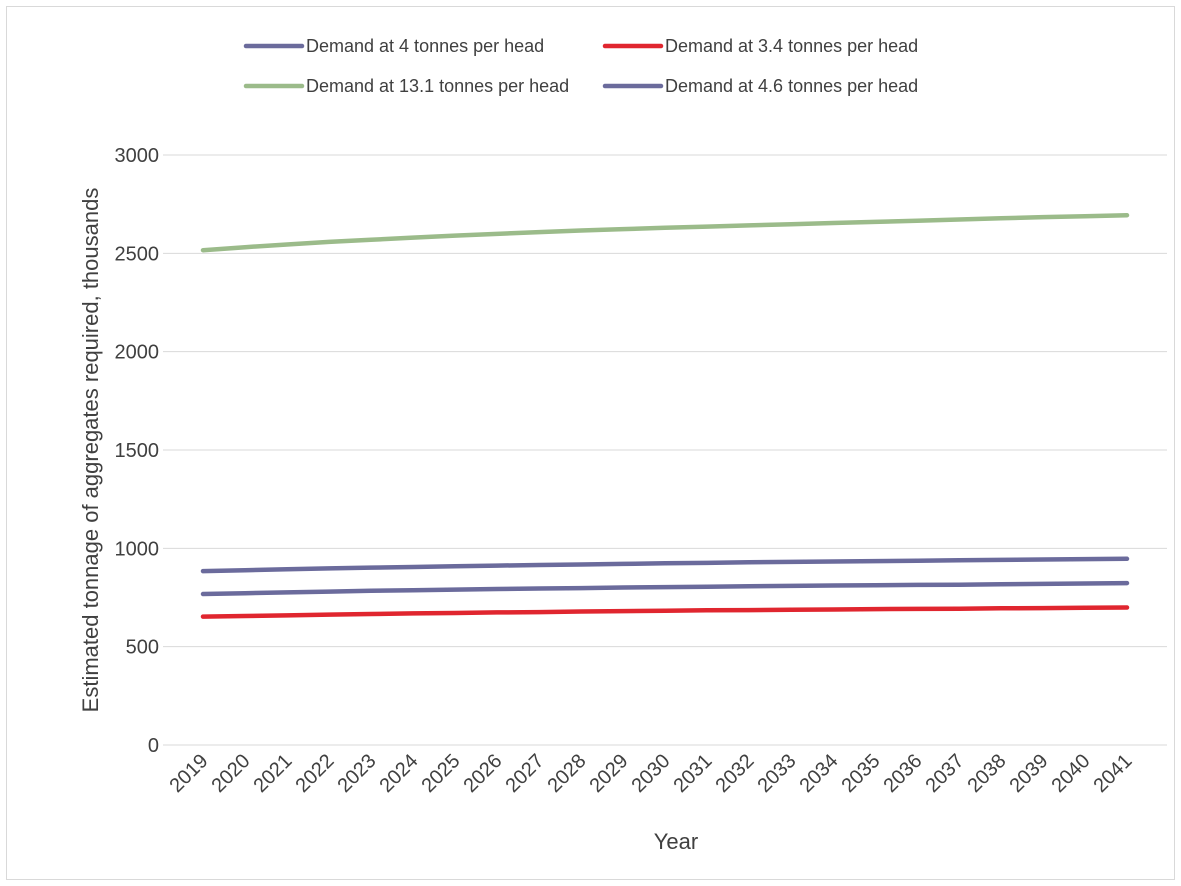  Describe the element at coordinates (483, 773) in the screenshot. I see `x-tick-label: 2026` at that location.